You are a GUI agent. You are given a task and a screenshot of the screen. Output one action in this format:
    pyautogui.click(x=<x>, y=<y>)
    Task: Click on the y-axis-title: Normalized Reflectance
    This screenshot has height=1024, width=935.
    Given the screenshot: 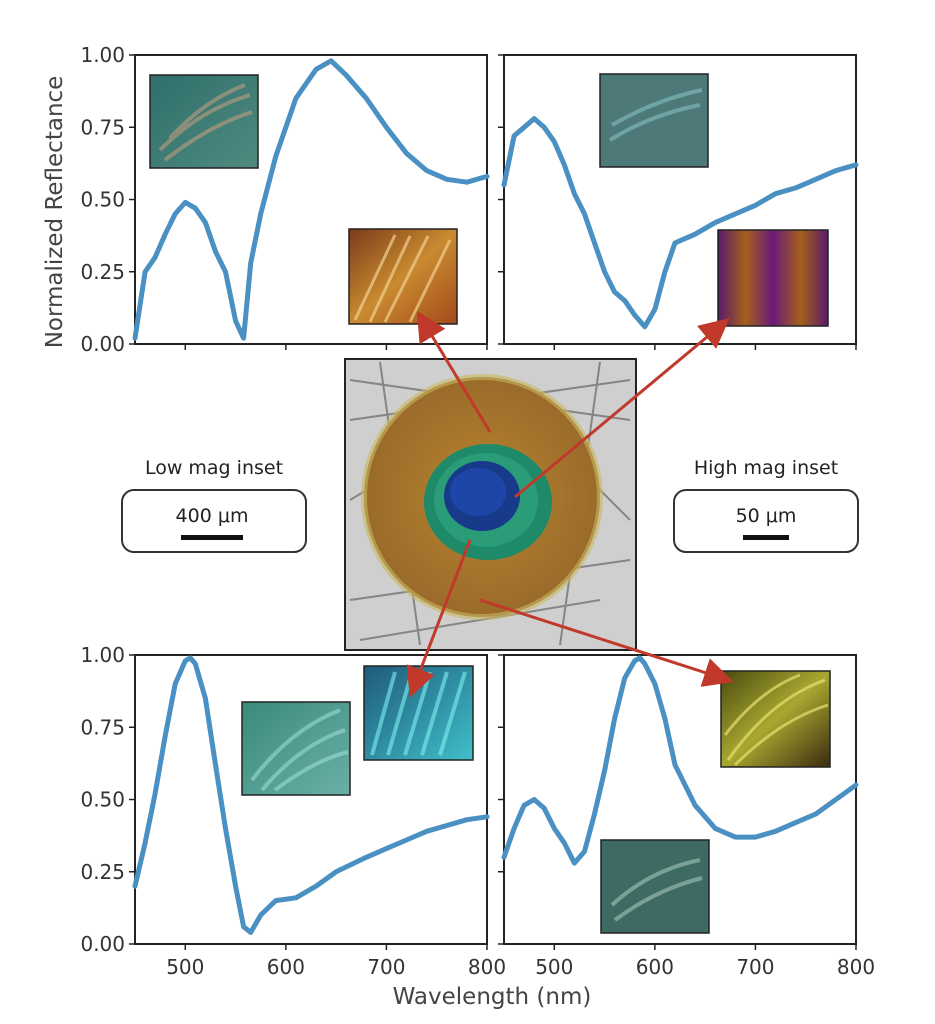 What is the action you would take?
    pyautogui.click(x=55, y=212)
    